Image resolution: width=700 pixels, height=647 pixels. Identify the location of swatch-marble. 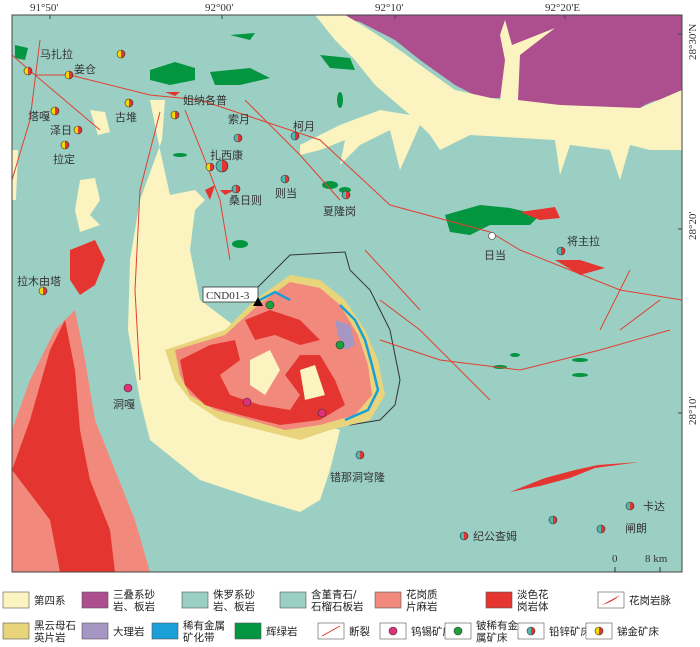
(95, 631).